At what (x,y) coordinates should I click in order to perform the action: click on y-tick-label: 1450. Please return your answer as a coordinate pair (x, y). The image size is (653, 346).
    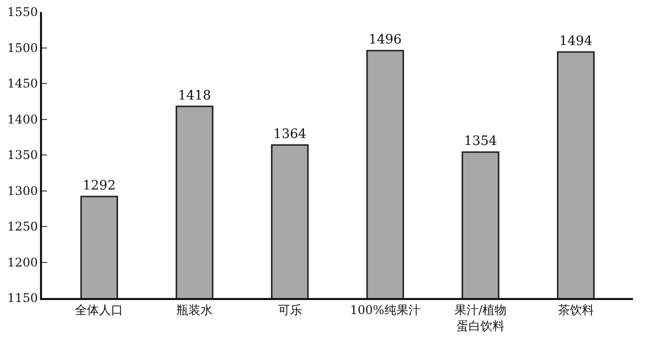
    Looking at the image, I should click on (22, 83).